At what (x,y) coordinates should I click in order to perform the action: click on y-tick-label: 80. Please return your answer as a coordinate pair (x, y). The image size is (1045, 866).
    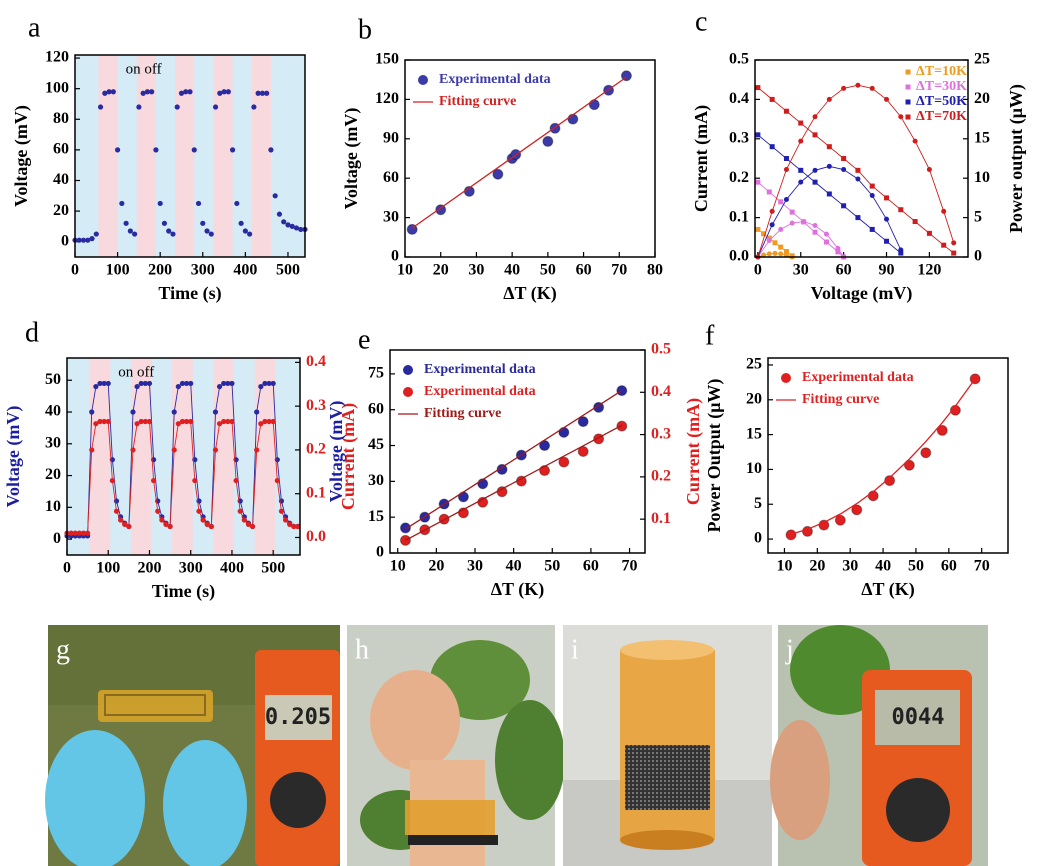
    Looking at the image, I should click on (61, 118).